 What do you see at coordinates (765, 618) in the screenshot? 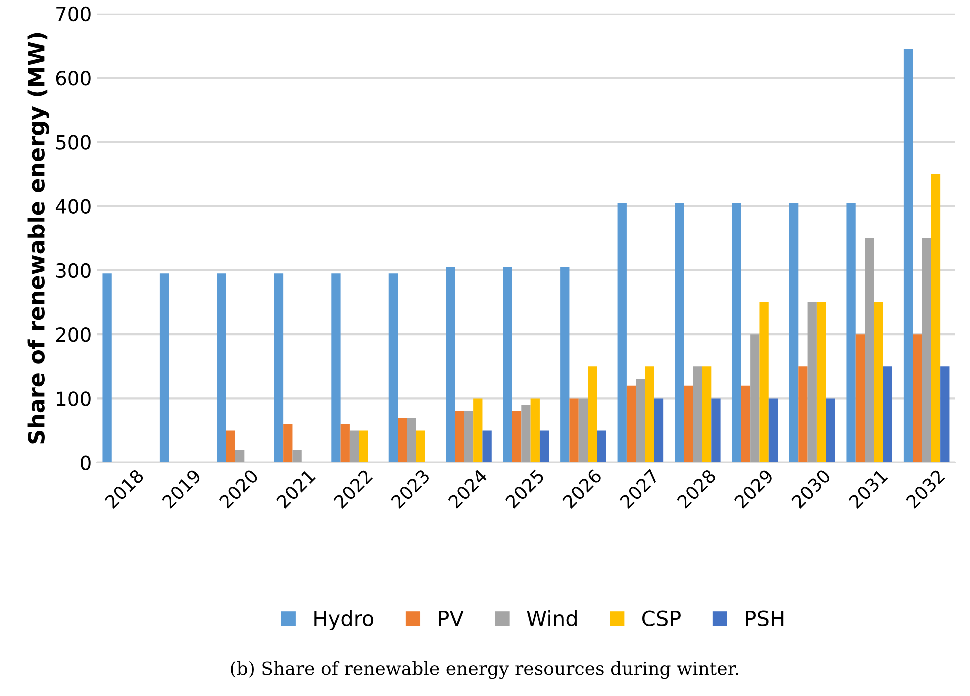
I see `legend-label: PSH` at bounding box center [765, 618].